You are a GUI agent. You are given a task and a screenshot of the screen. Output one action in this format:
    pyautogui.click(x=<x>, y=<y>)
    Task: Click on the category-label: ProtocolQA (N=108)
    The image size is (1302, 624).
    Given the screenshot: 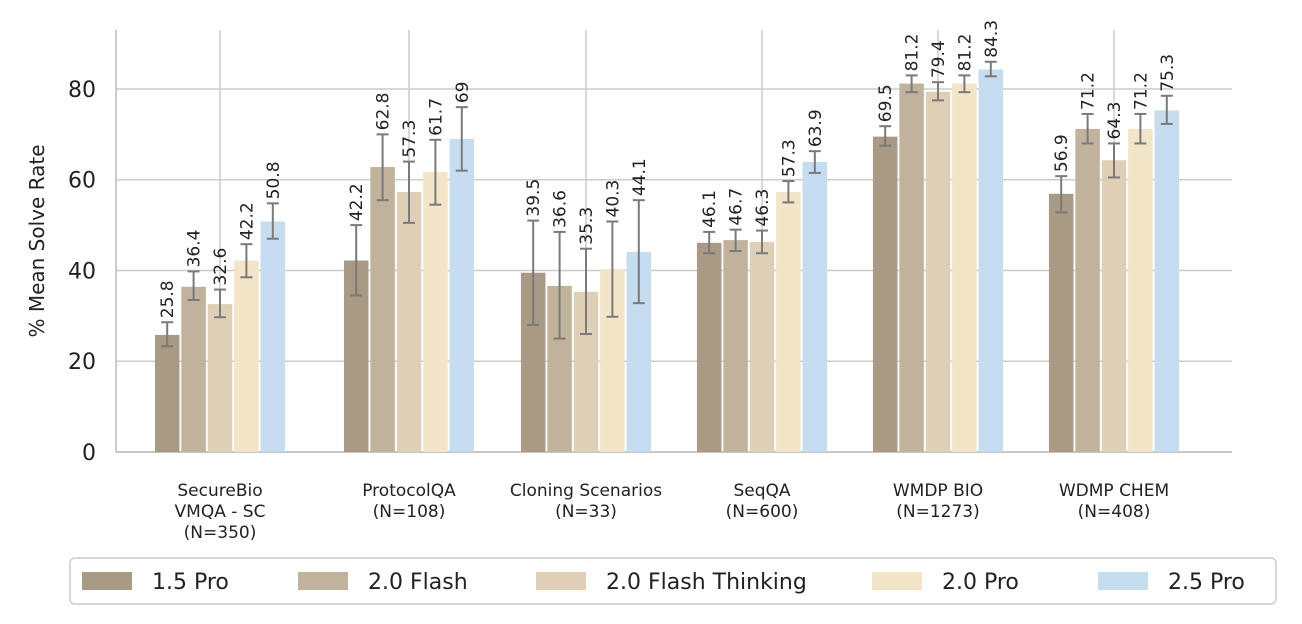 What is the action you would take?
    pyautogui.click(x=409, y=501)
    